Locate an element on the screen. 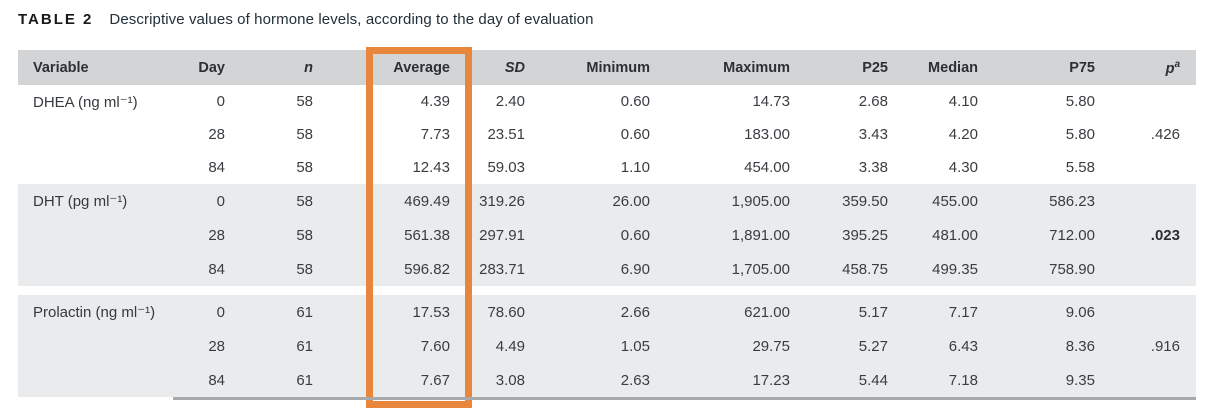 The height and width of the screenshot is (414, 1210). cell-average: 7.67 is located at coordinates (435, 380).